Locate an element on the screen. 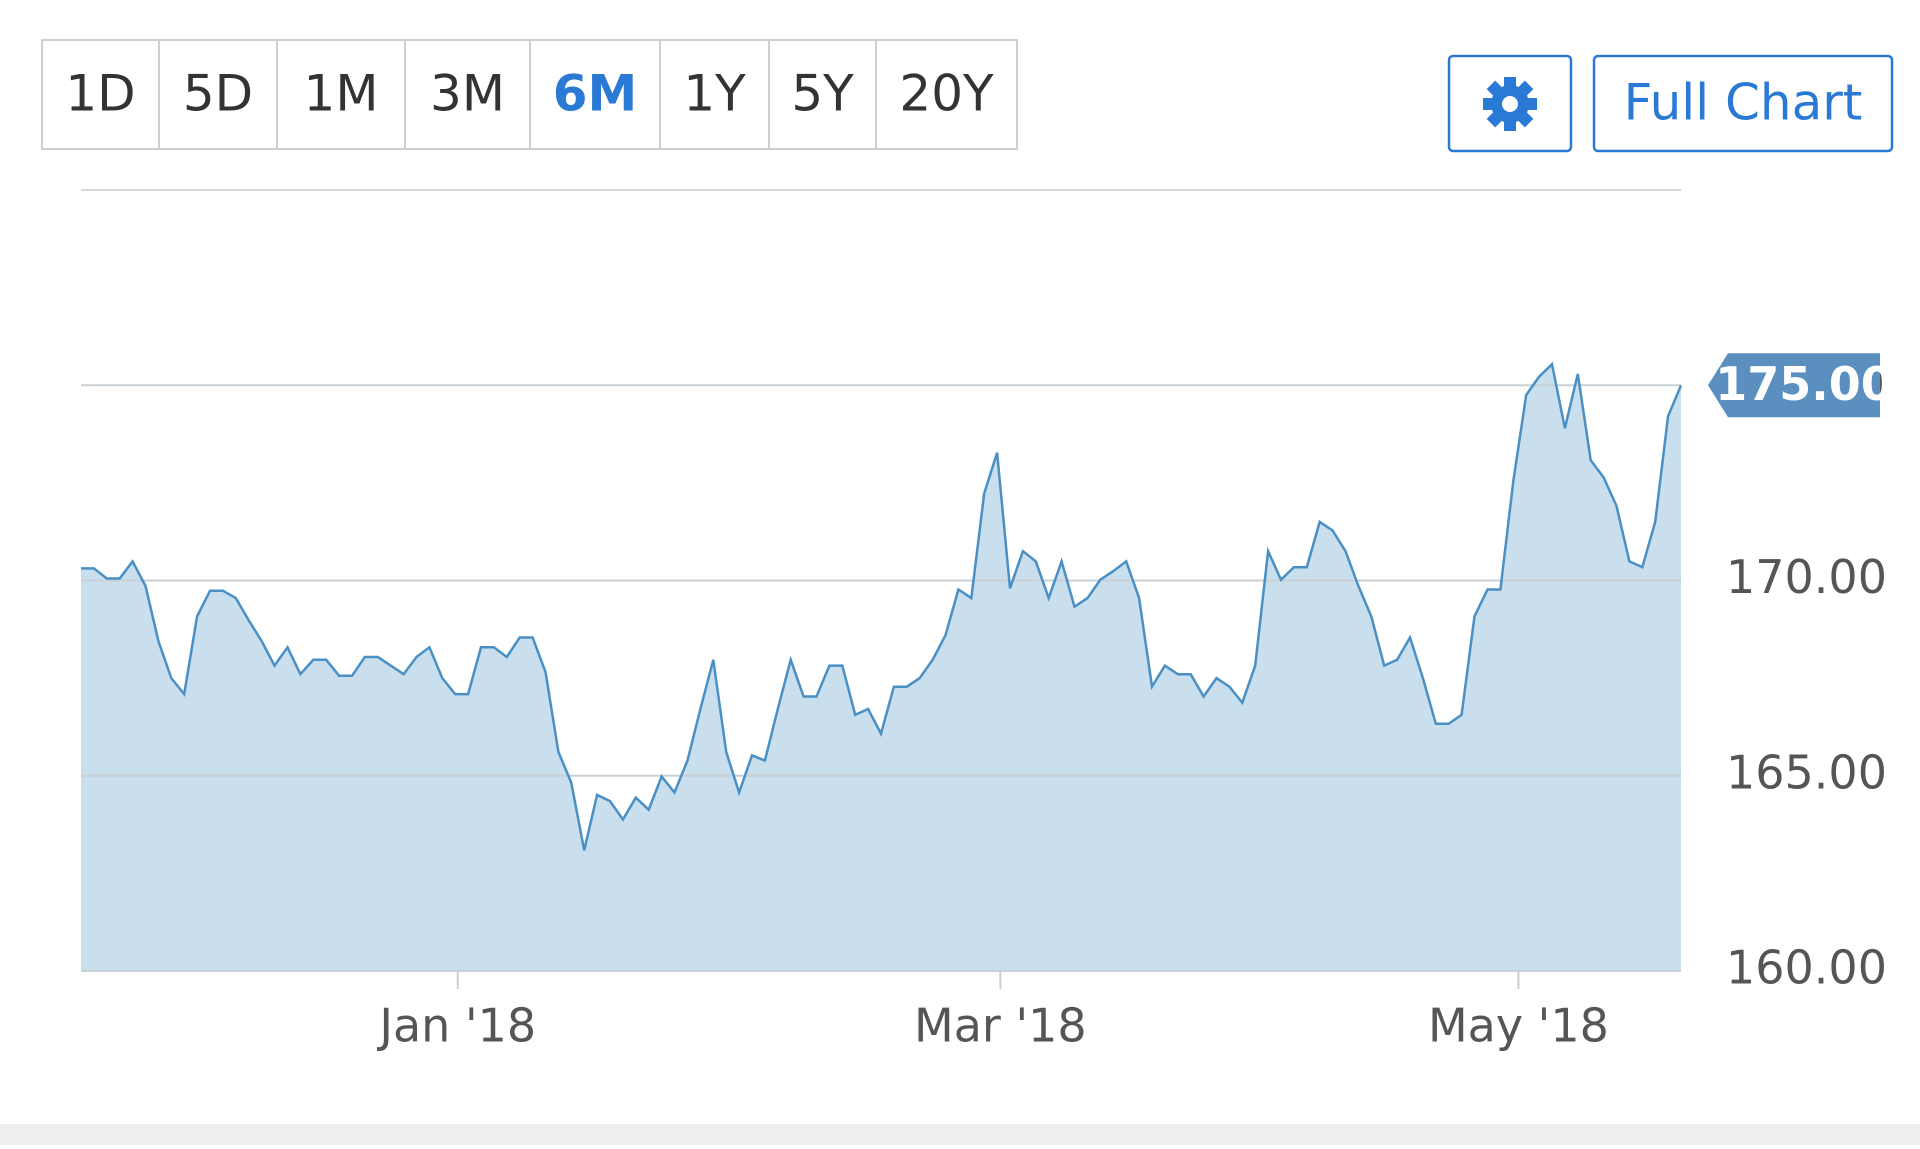 The image size is (1920, 1149). full-chart-button is located at coordinates (1743, 103).